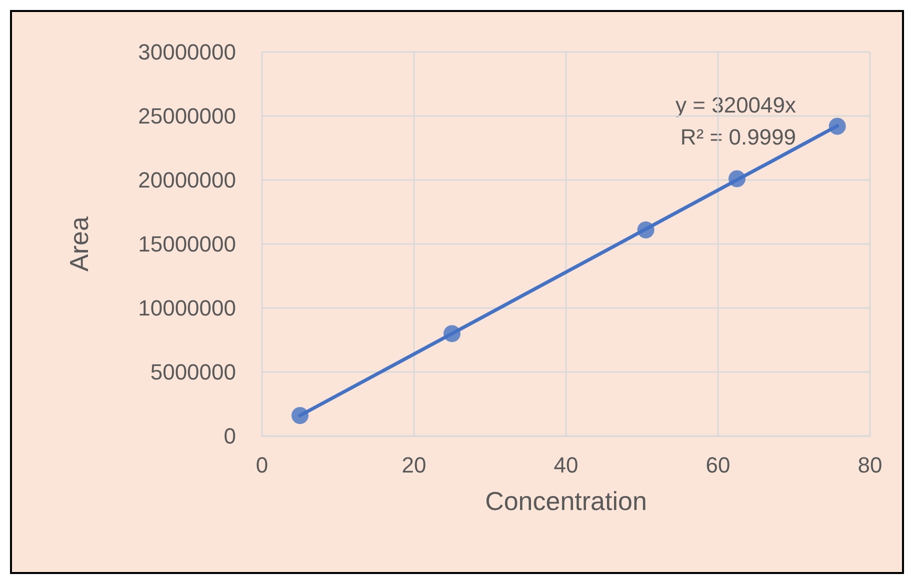 The width and height of the screenshot is (906, 576). What do you see at coordinates (187, 308) in the screenshot?
I see `y-tick-label: 10000000` at bounding box center [187, 308].